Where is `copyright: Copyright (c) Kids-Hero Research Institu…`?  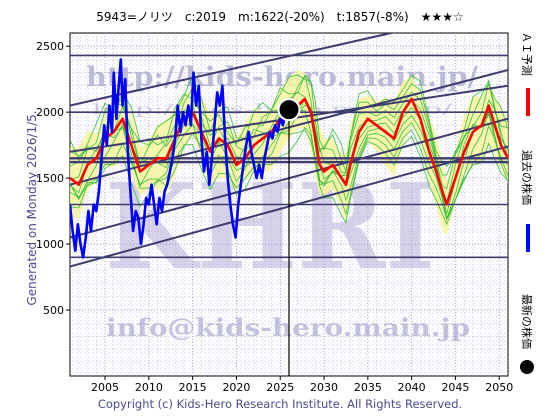
copyright: Copyright (c) Kids-Hero Research Institu… is located at coordinates (280, 404).